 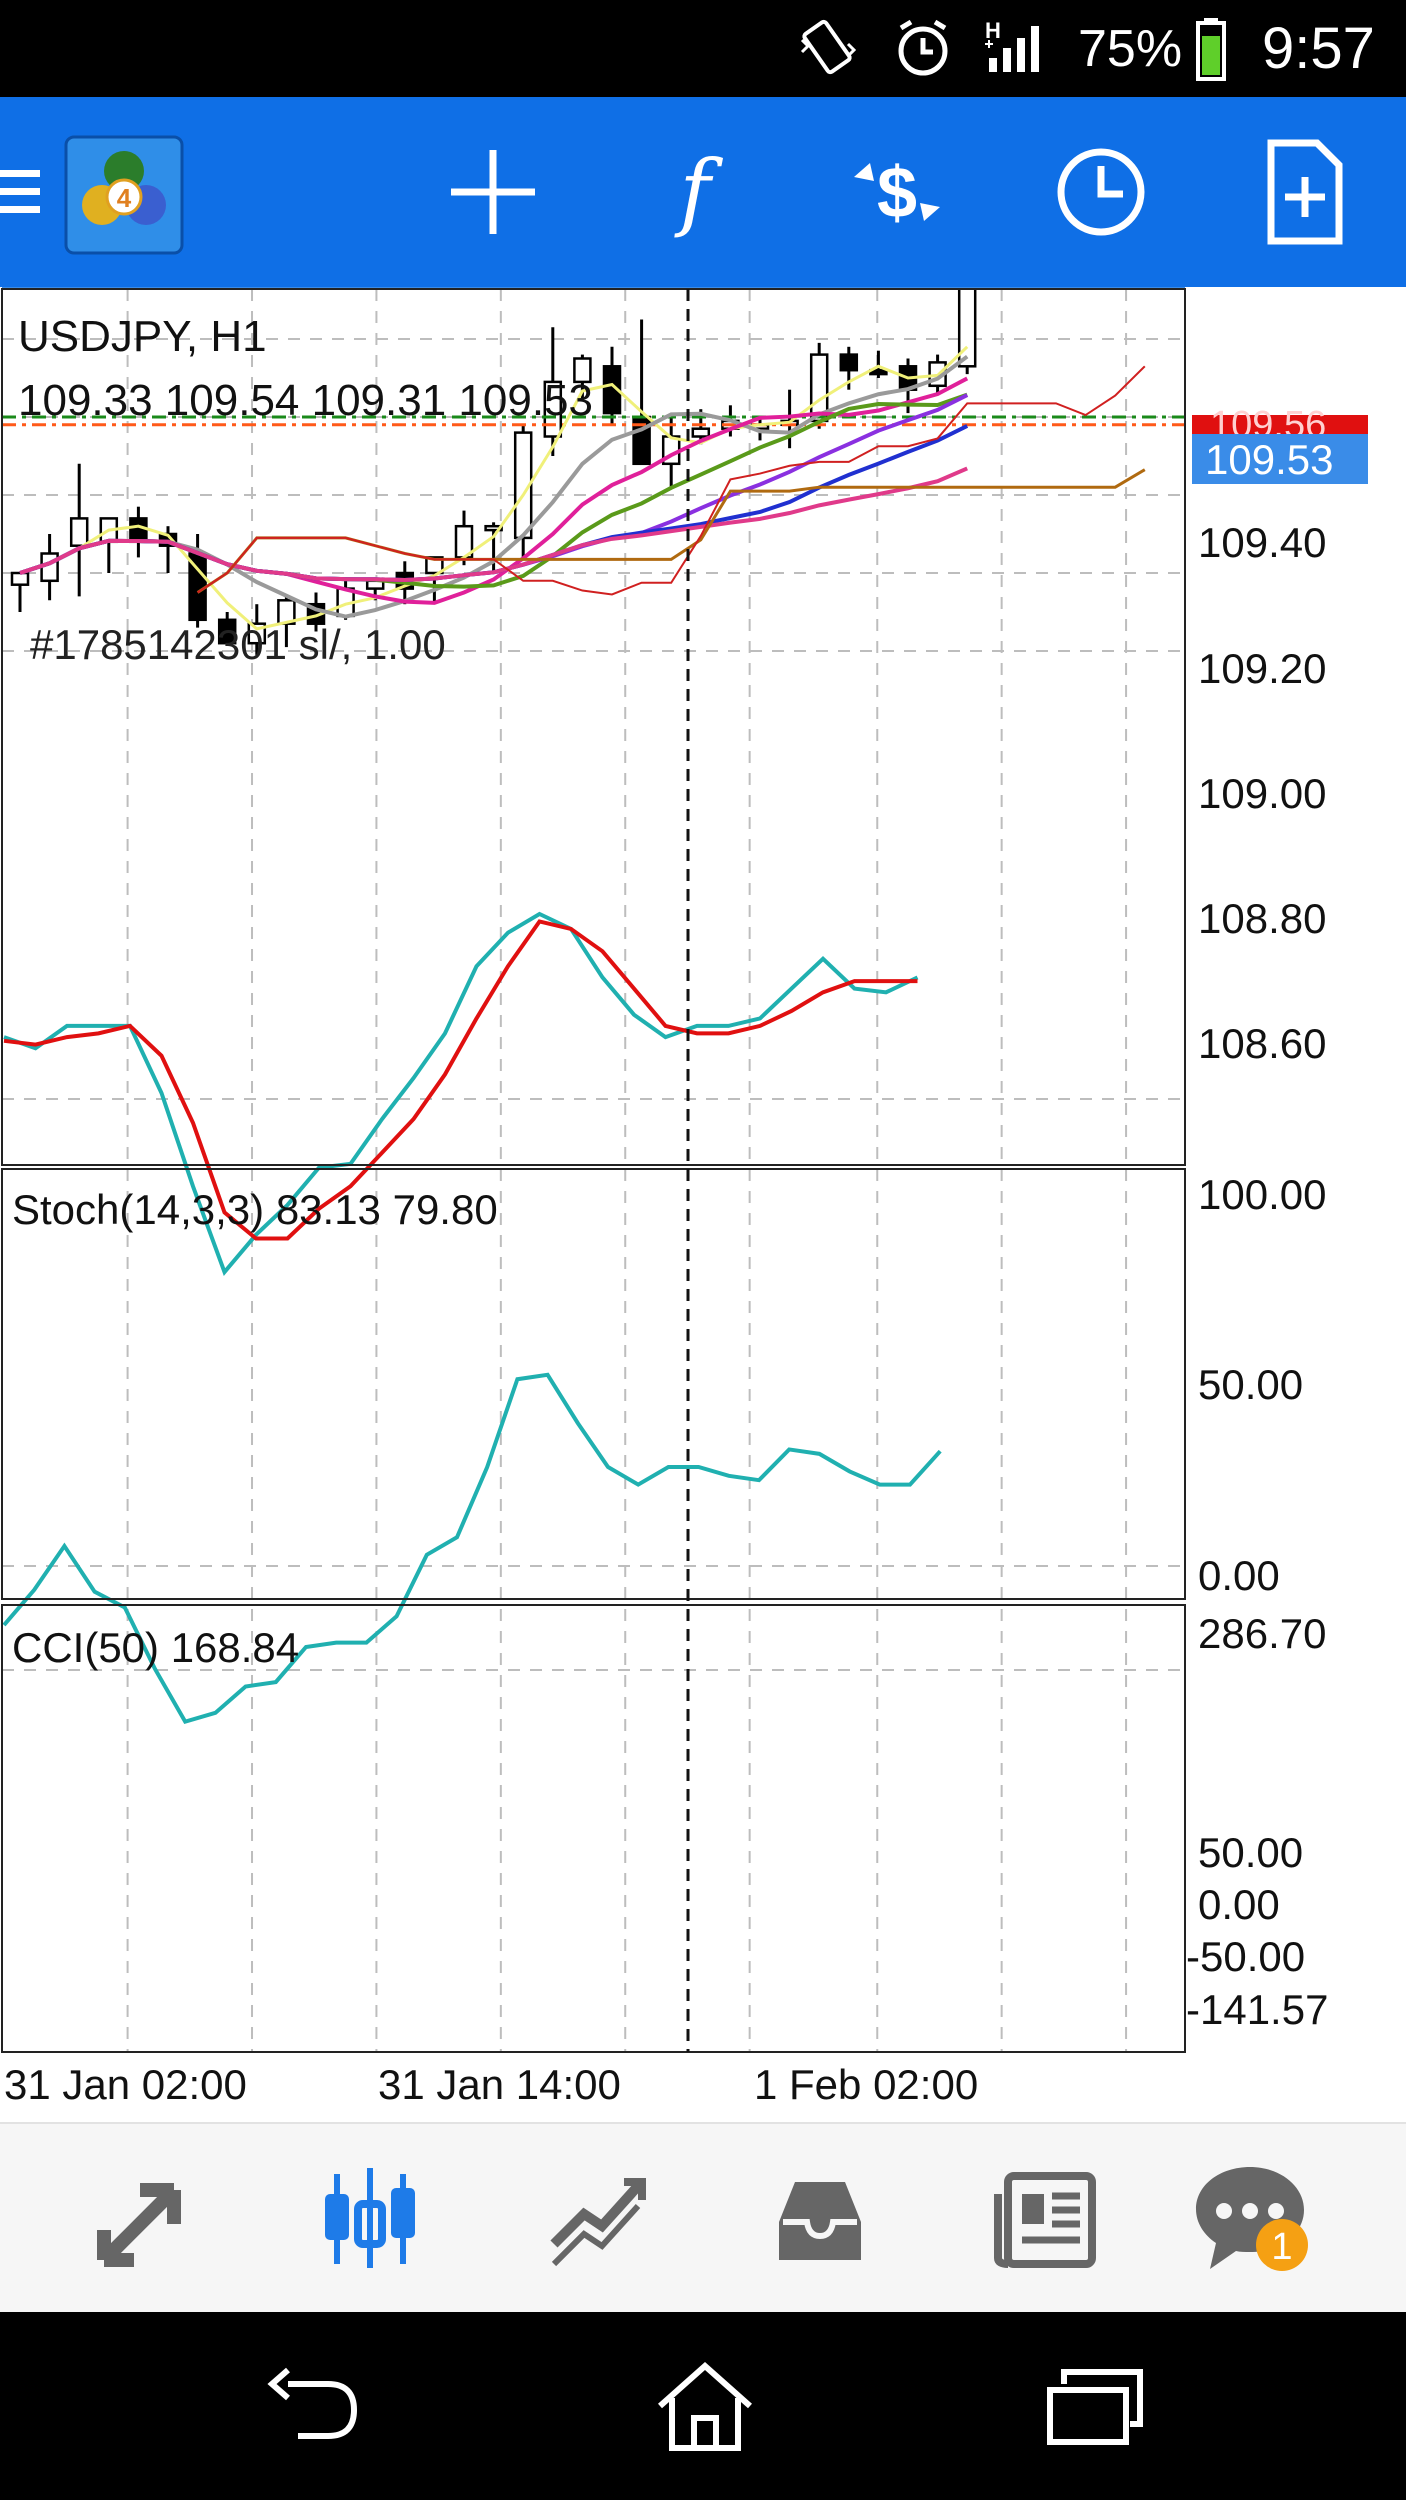 I want to click on y-tick: -50.00, so click(x=1245, y=1956).